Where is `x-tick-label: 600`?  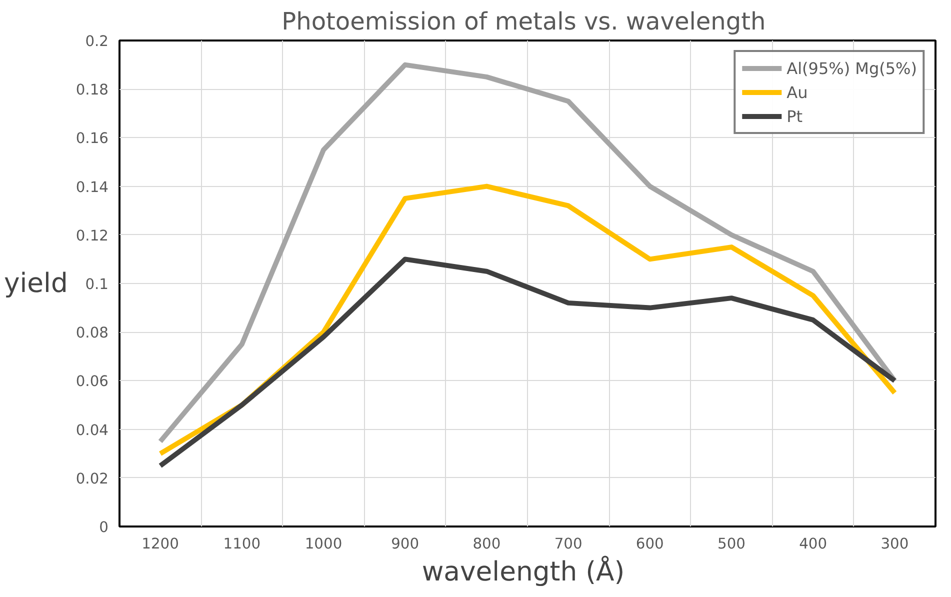
x-tick-label: 600 is located at coordinates (650, 544).